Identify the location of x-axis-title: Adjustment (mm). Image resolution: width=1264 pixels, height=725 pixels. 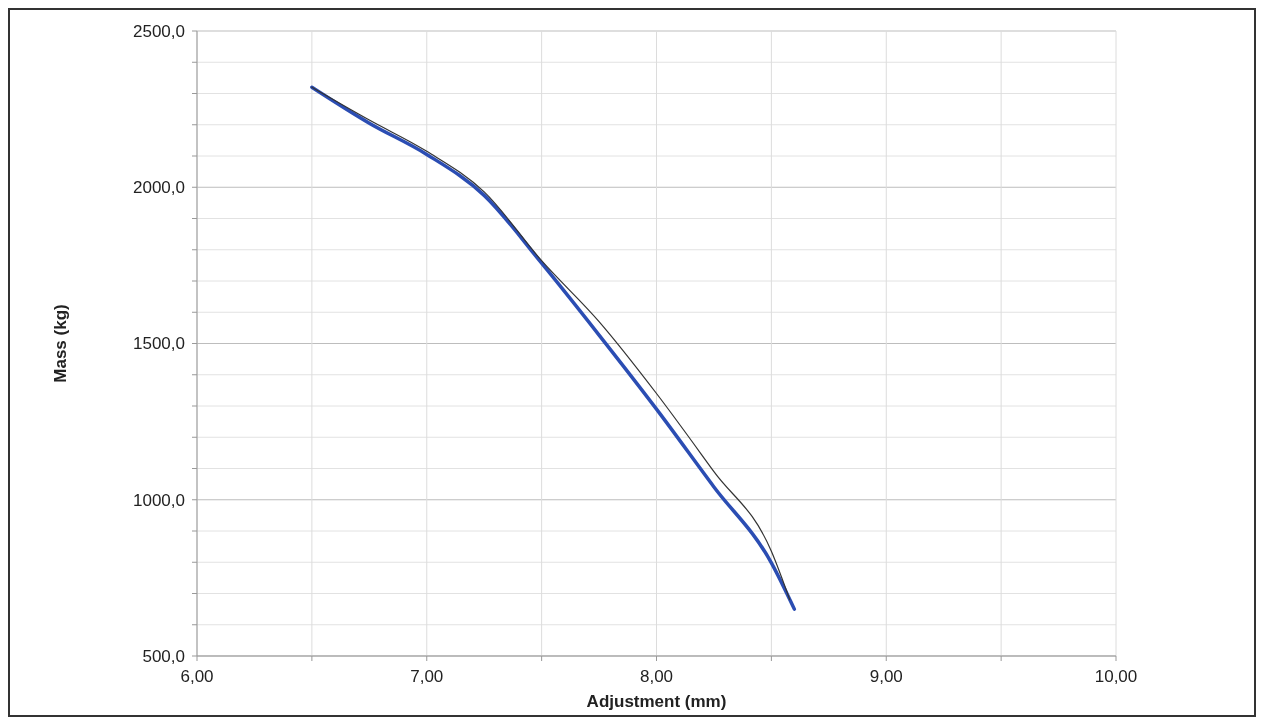
(656, 701).